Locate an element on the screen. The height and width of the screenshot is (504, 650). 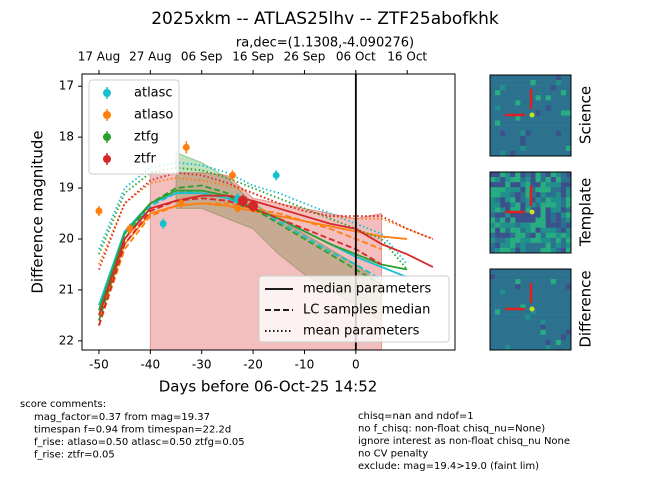
stamp-label: Science is located at coordinates (586, 115).